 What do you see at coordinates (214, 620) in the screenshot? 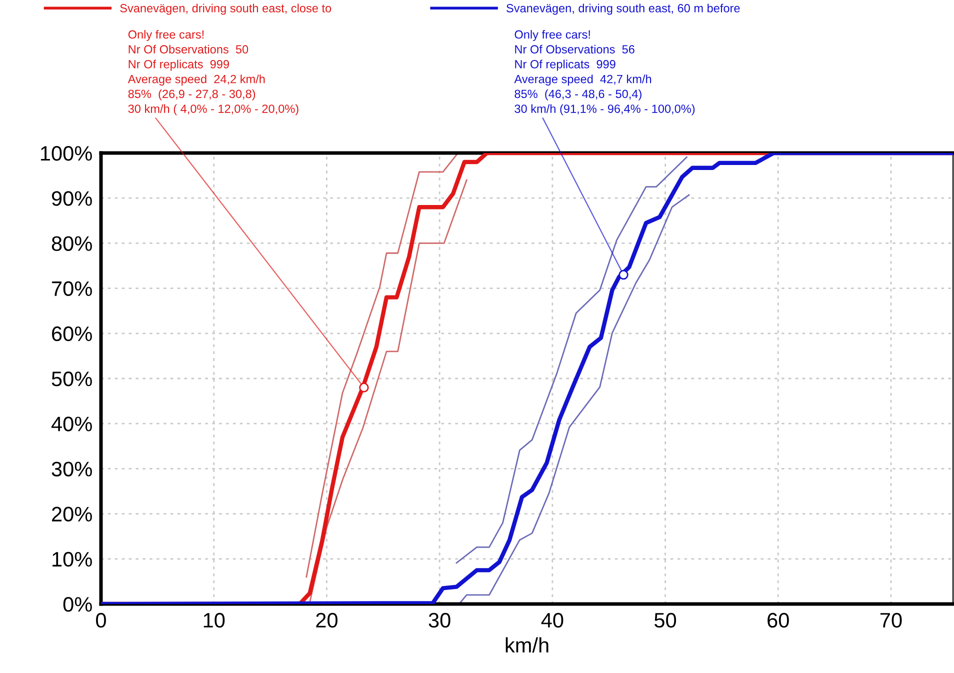
I see `x-tick-label: 10` at bounding box center [214, 620].